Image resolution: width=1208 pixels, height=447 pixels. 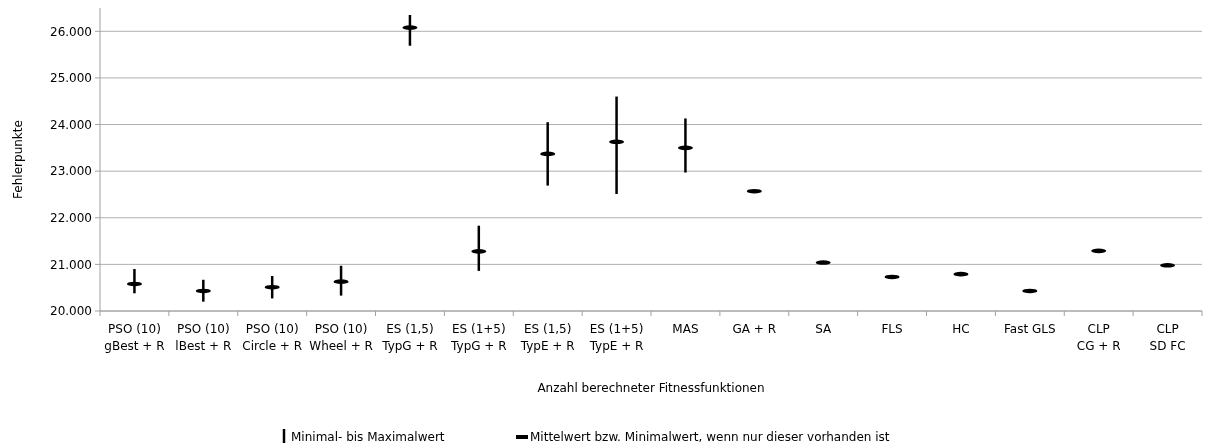 I want to click on x-tick-label: PSO (10) gBest + R, so click(x=134, y=337).